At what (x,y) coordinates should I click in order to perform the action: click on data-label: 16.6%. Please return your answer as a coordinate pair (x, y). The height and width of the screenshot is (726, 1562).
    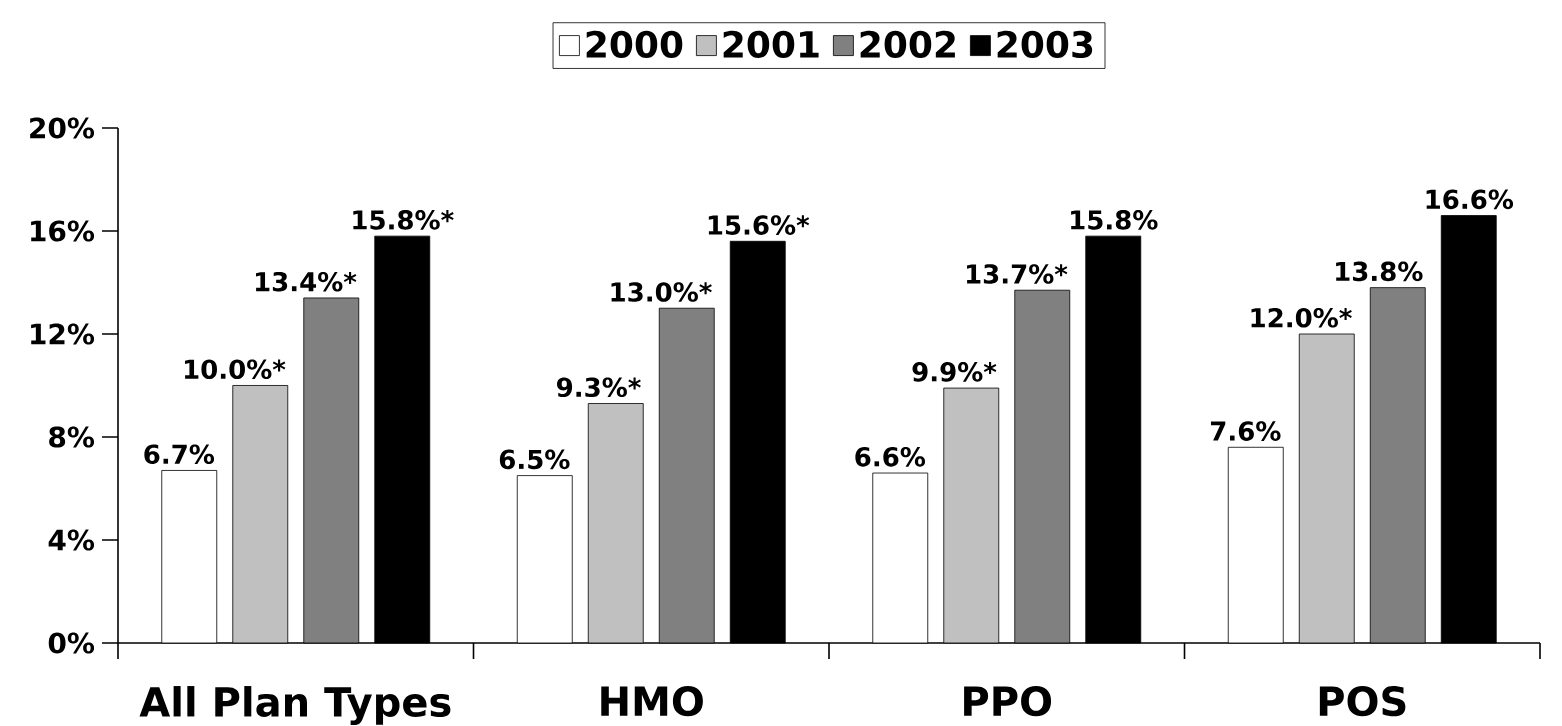
    Looking at the image, I should click on (1470, 199).